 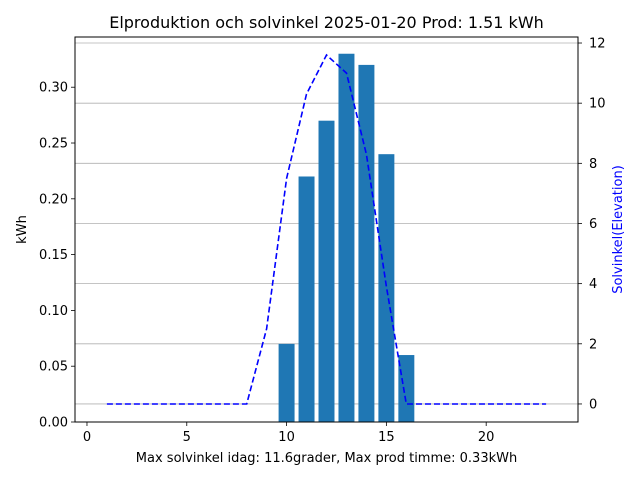 What do you see at coordinates (53, 423) in the screenshot?
I see `y-tick-label: 0.00` at bounding box center [53, 423].